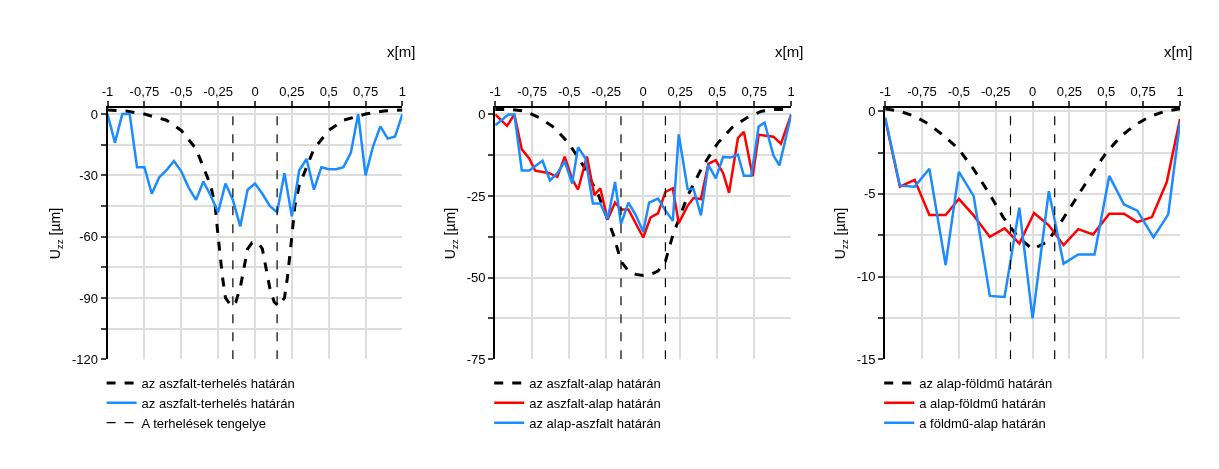 Image resolution: width=1219 pixels, height=469 pixels. Describe the element at coordinates (982, 403) in the screenshot. I see `legend-label: a alap-földmű határán` at that location.